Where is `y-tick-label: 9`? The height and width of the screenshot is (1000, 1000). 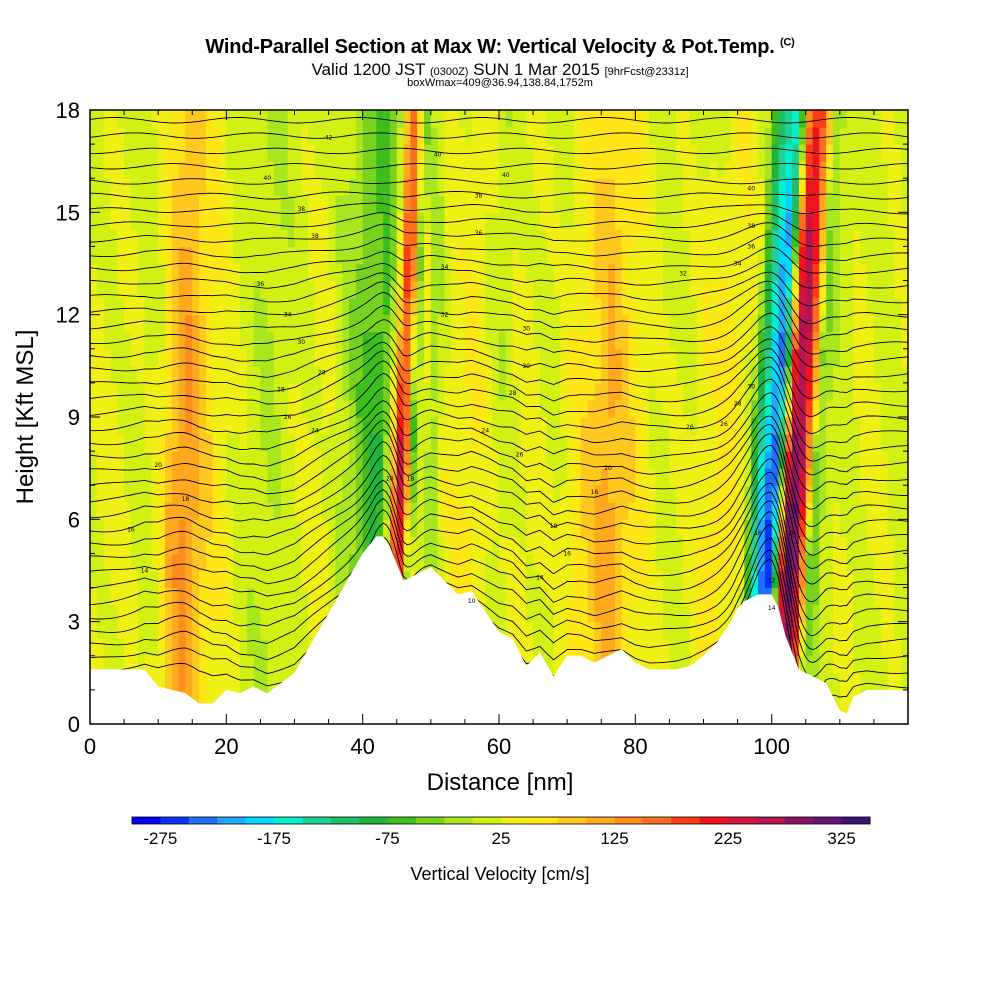 y-tick-label: 9 is located at coordinates (74, 417).